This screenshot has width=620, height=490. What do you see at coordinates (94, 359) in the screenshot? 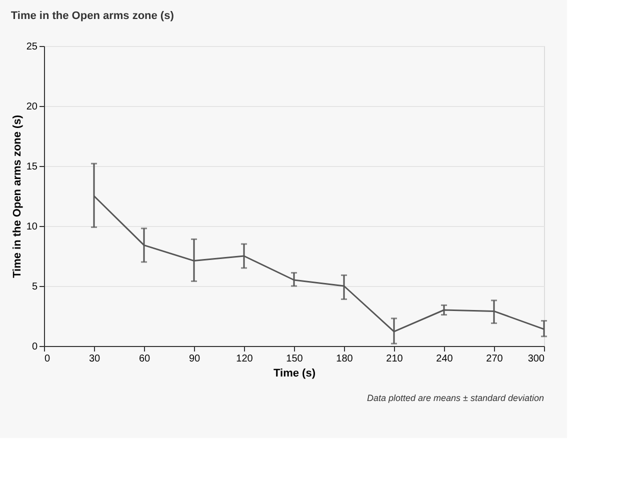
I see `x-tick-label: 30` at bounding box center [94, 359].